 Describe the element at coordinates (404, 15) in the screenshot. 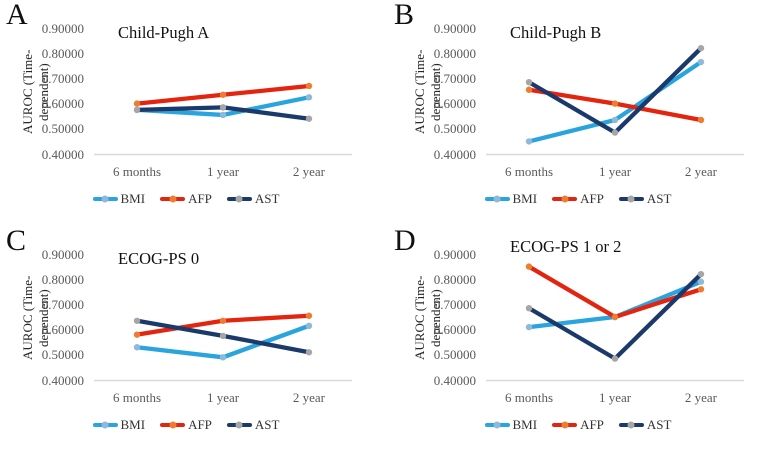

I see `panel-letter: B` at that location.